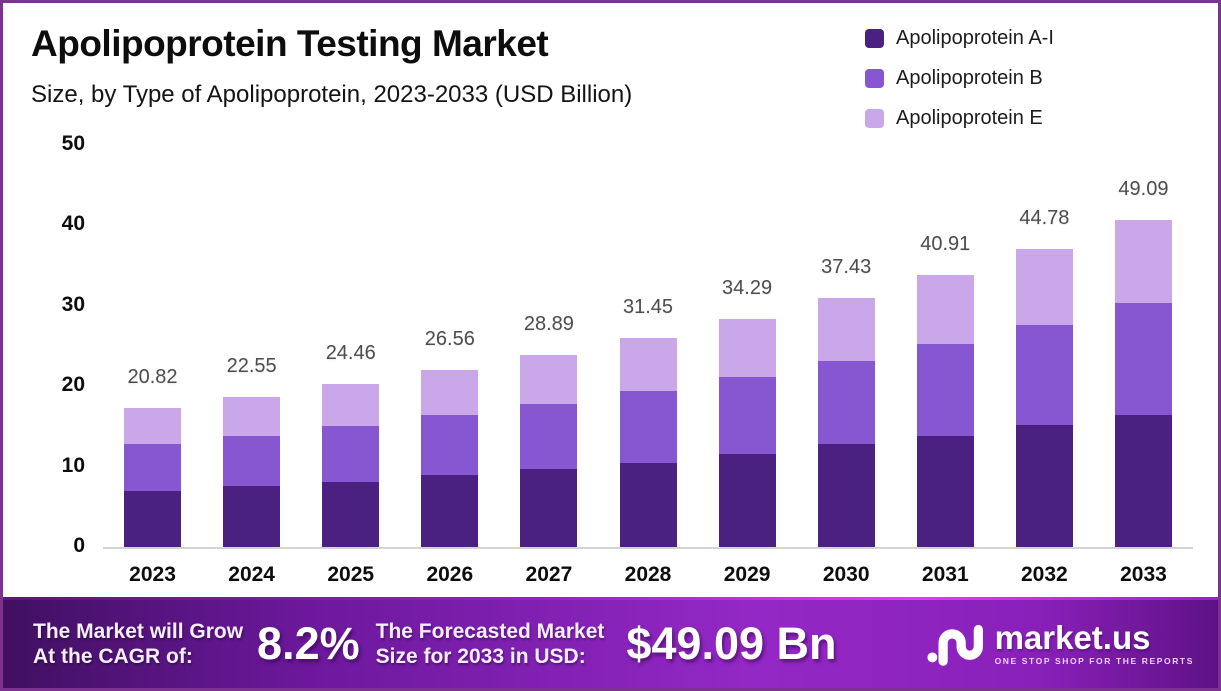 The height and width of the screenshot is (691, 1221). Describe the element at coordinates (747, 287) in the screenshot. I see `bar-total-label: 34.29` at that location.